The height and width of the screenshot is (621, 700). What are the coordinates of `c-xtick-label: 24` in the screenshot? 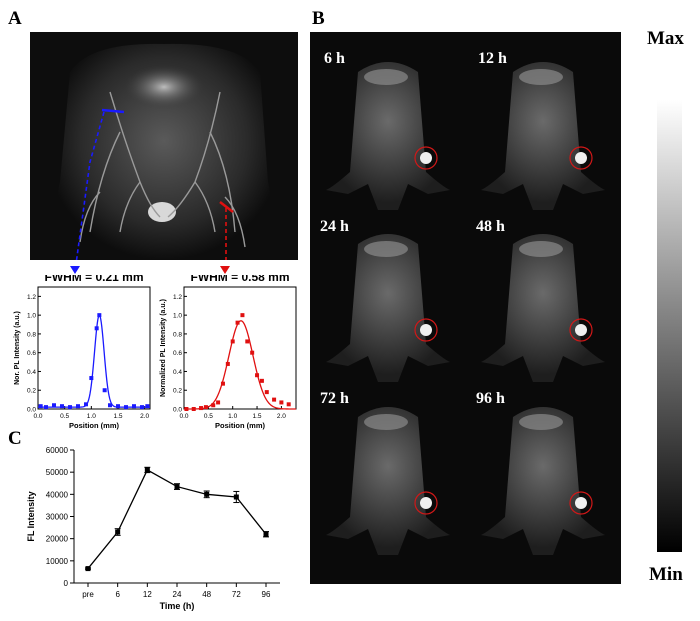 It's located at (177, 594).